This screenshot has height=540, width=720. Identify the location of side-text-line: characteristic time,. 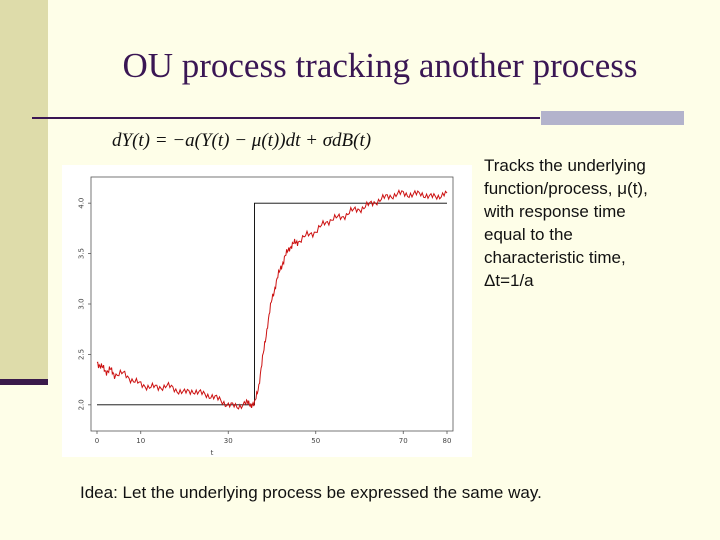
(555, 257).